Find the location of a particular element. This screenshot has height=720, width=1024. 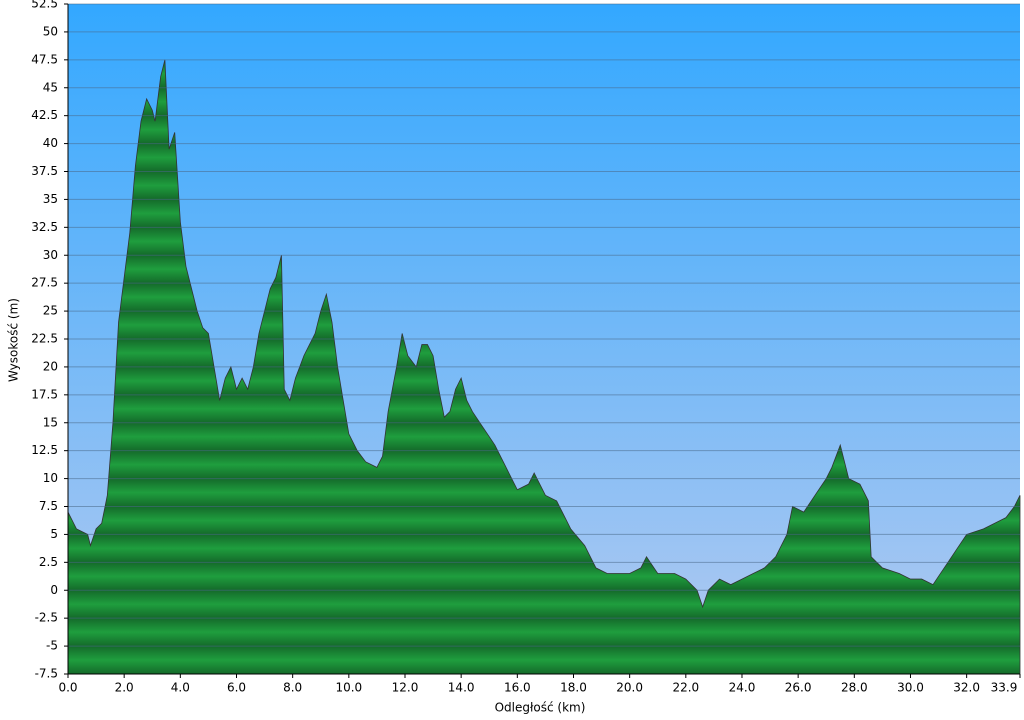

y-tick-label: -2.5 is located at coordinates (46, 618).